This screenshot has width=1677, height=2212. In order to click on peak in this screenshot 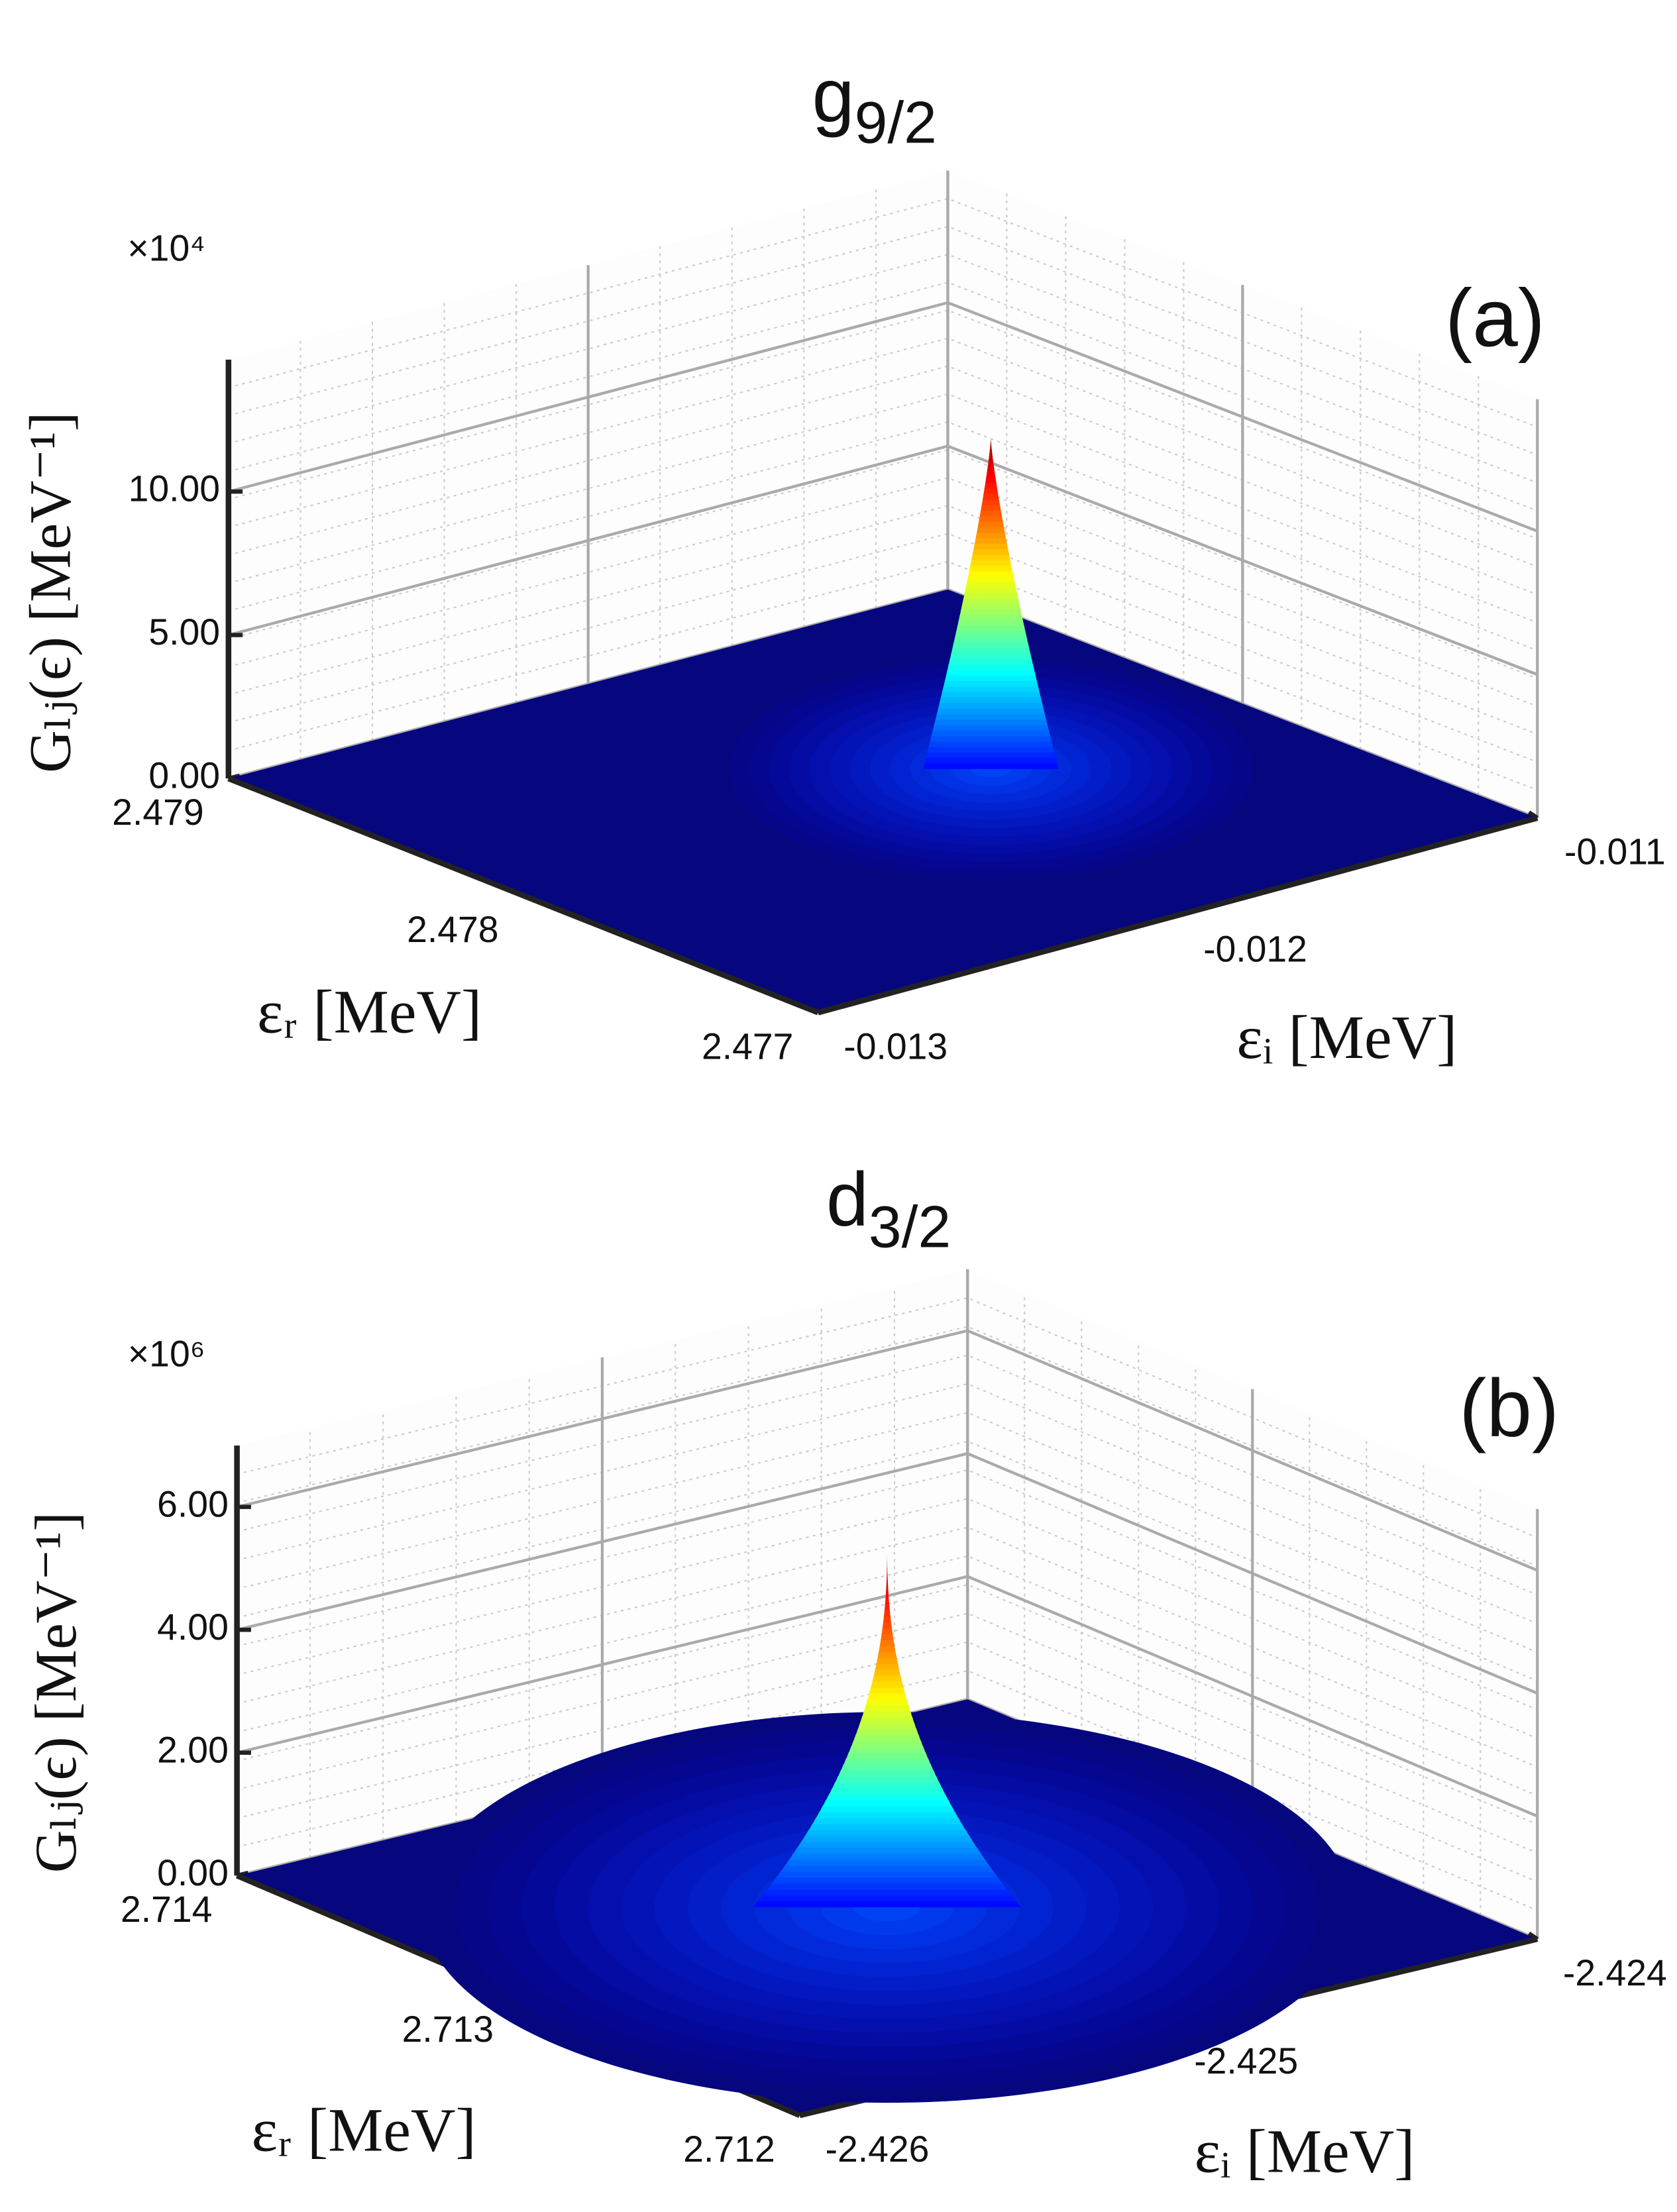, I will do `click(991, 603)`.